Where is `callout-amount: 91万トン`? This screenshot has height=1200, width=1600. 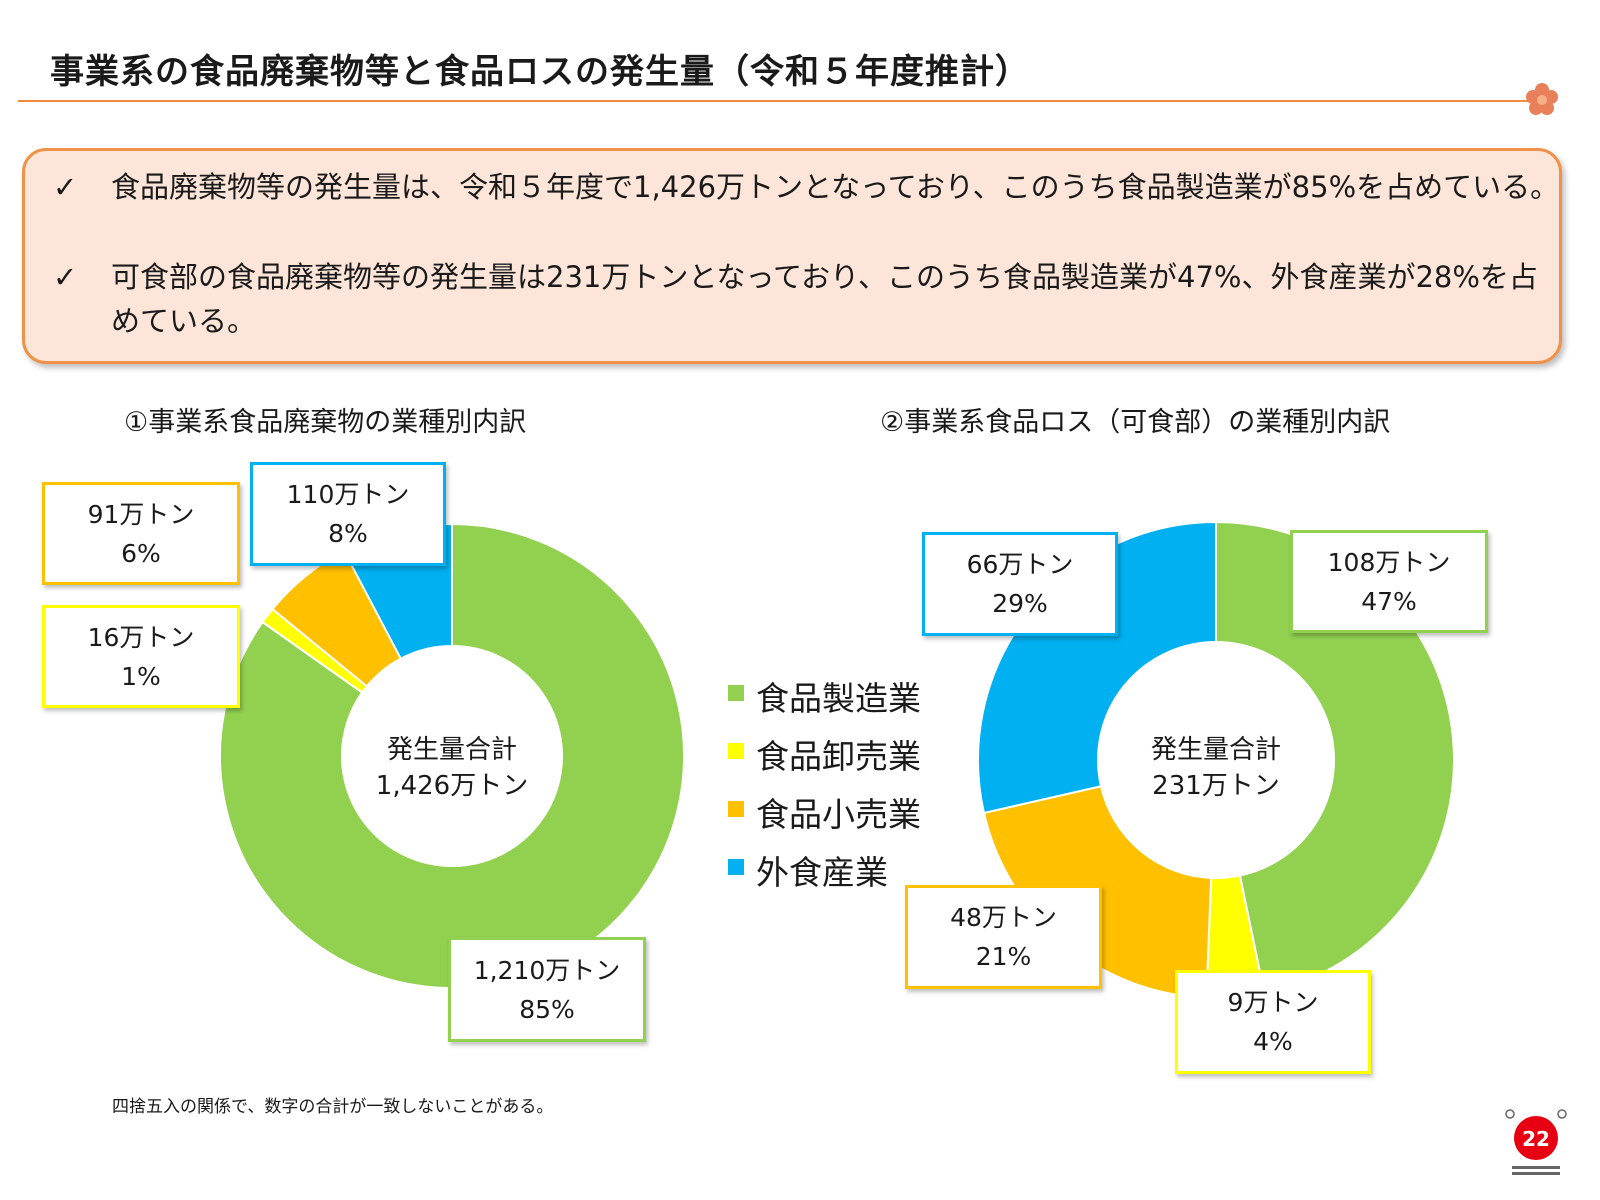
callout-amount: 91万トン is located at coordinates (141, 514).